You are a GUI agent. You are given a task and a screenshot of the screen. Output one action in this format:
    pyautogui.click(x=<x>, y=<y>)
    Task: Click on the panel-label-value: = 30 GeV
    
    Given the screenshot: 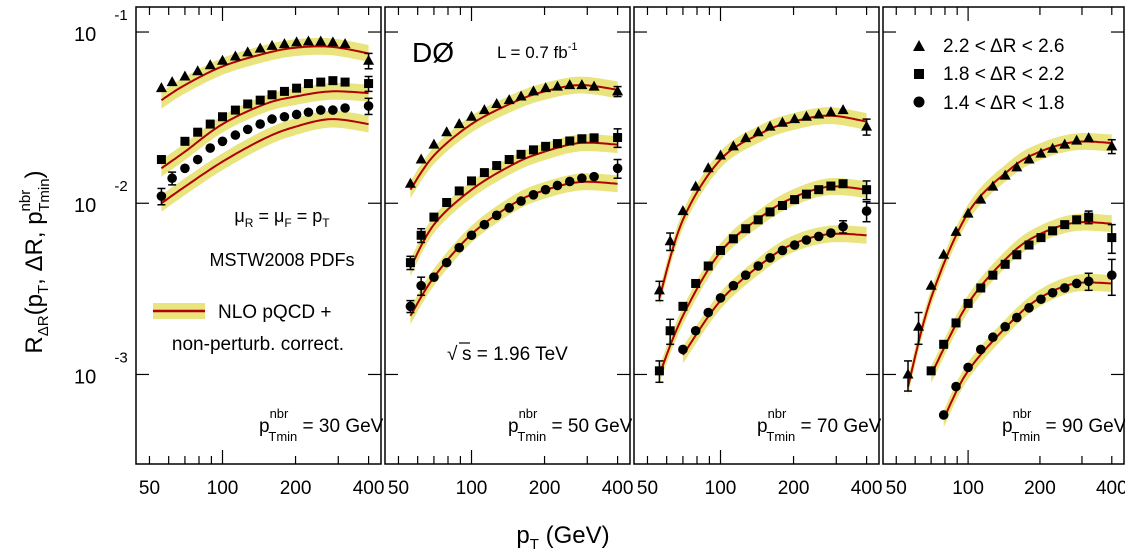 What is the action you would take?
    pyautogui.click(x=340, y=426)
    